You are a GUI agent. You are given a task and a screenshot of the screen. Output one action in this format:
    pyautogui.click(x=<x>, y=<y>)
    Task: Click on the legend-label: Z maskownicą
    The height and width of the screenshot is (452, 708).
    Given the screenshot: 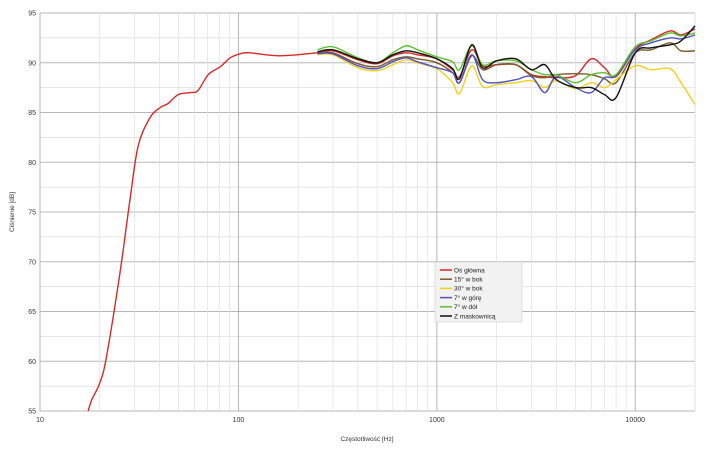 What is the action you would take?
    pyautogui.click(x=475, y=316)
    